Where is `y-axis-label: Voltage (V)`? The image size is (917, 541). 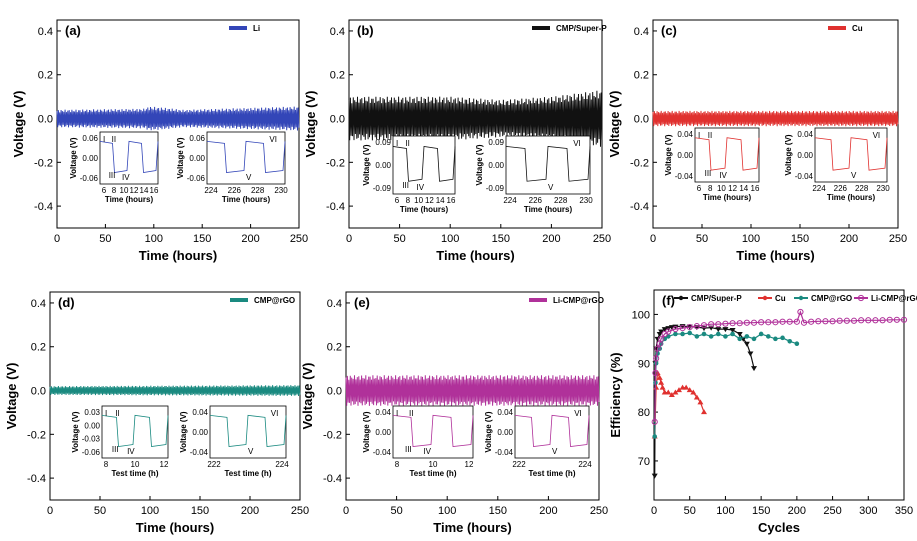
y-axis-label: Voltage (V) is located at coordinates (310, 124).